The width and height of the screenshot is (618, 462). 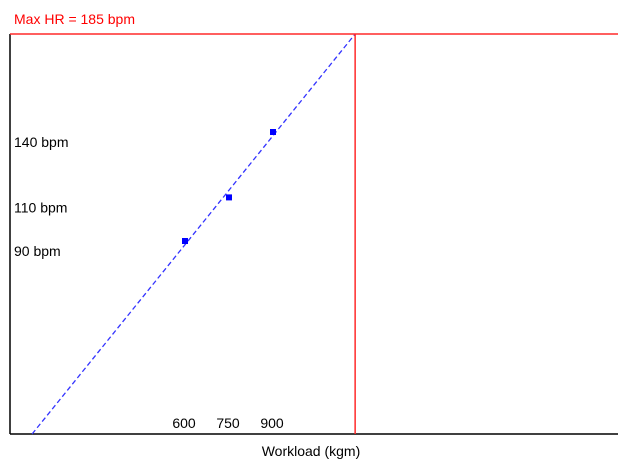 What do you see at coordinates (40, 207) in the screenshot?
I see `y-tick-label: 110 bpm` at bounding box center [40, 207].